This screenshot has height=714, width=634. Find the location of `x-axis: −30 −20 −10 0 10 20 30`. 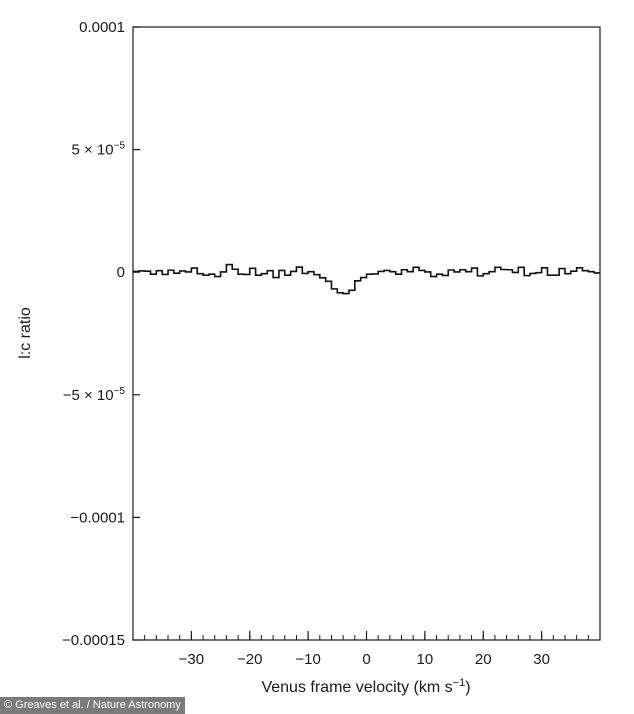

x-axis: −30 −20 −10 0 10 20 30 is located at coordinates (366, 649).